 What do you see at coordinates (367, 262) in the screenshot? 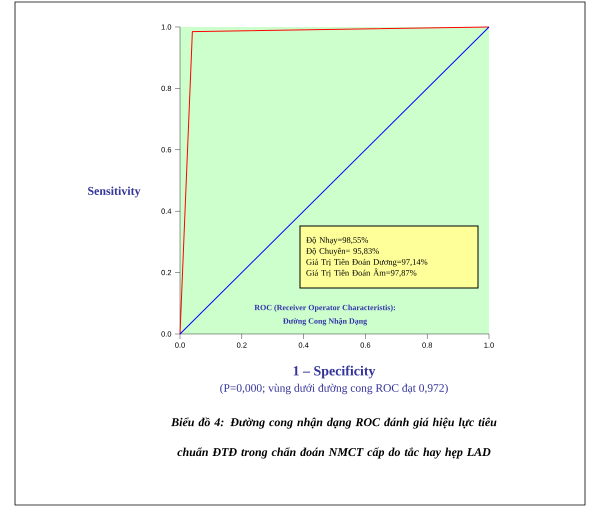
I see `annotation: Giá Trị Tiên Đoán Dương=97,14%` at bounding box center [367, 262].